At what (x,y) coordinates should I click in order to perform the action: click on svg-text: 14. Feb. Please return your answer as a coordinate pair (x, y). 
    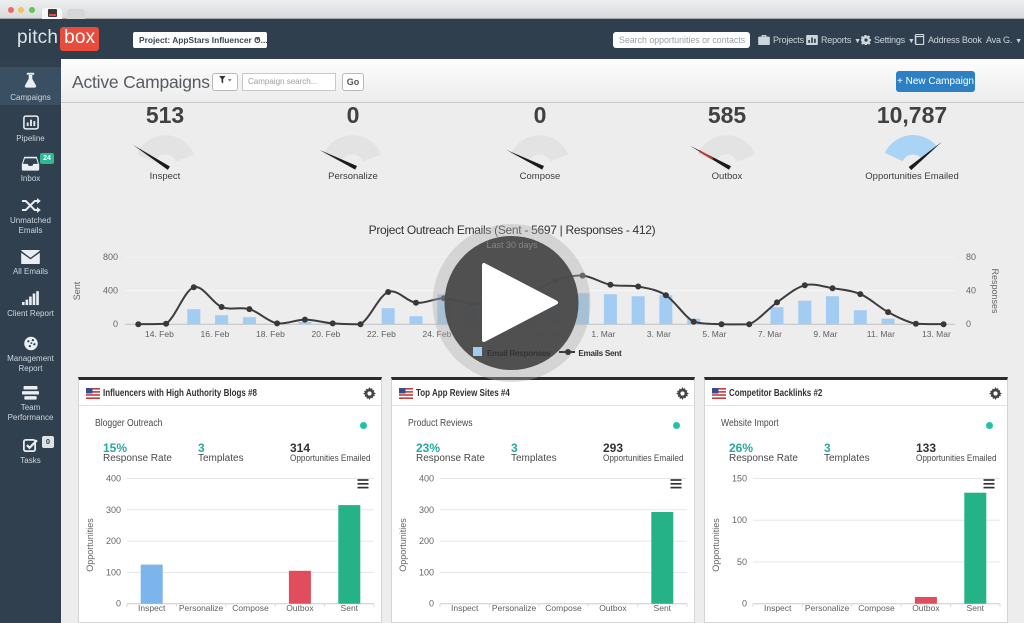
    Looking at the image, I should click on (159, 334).